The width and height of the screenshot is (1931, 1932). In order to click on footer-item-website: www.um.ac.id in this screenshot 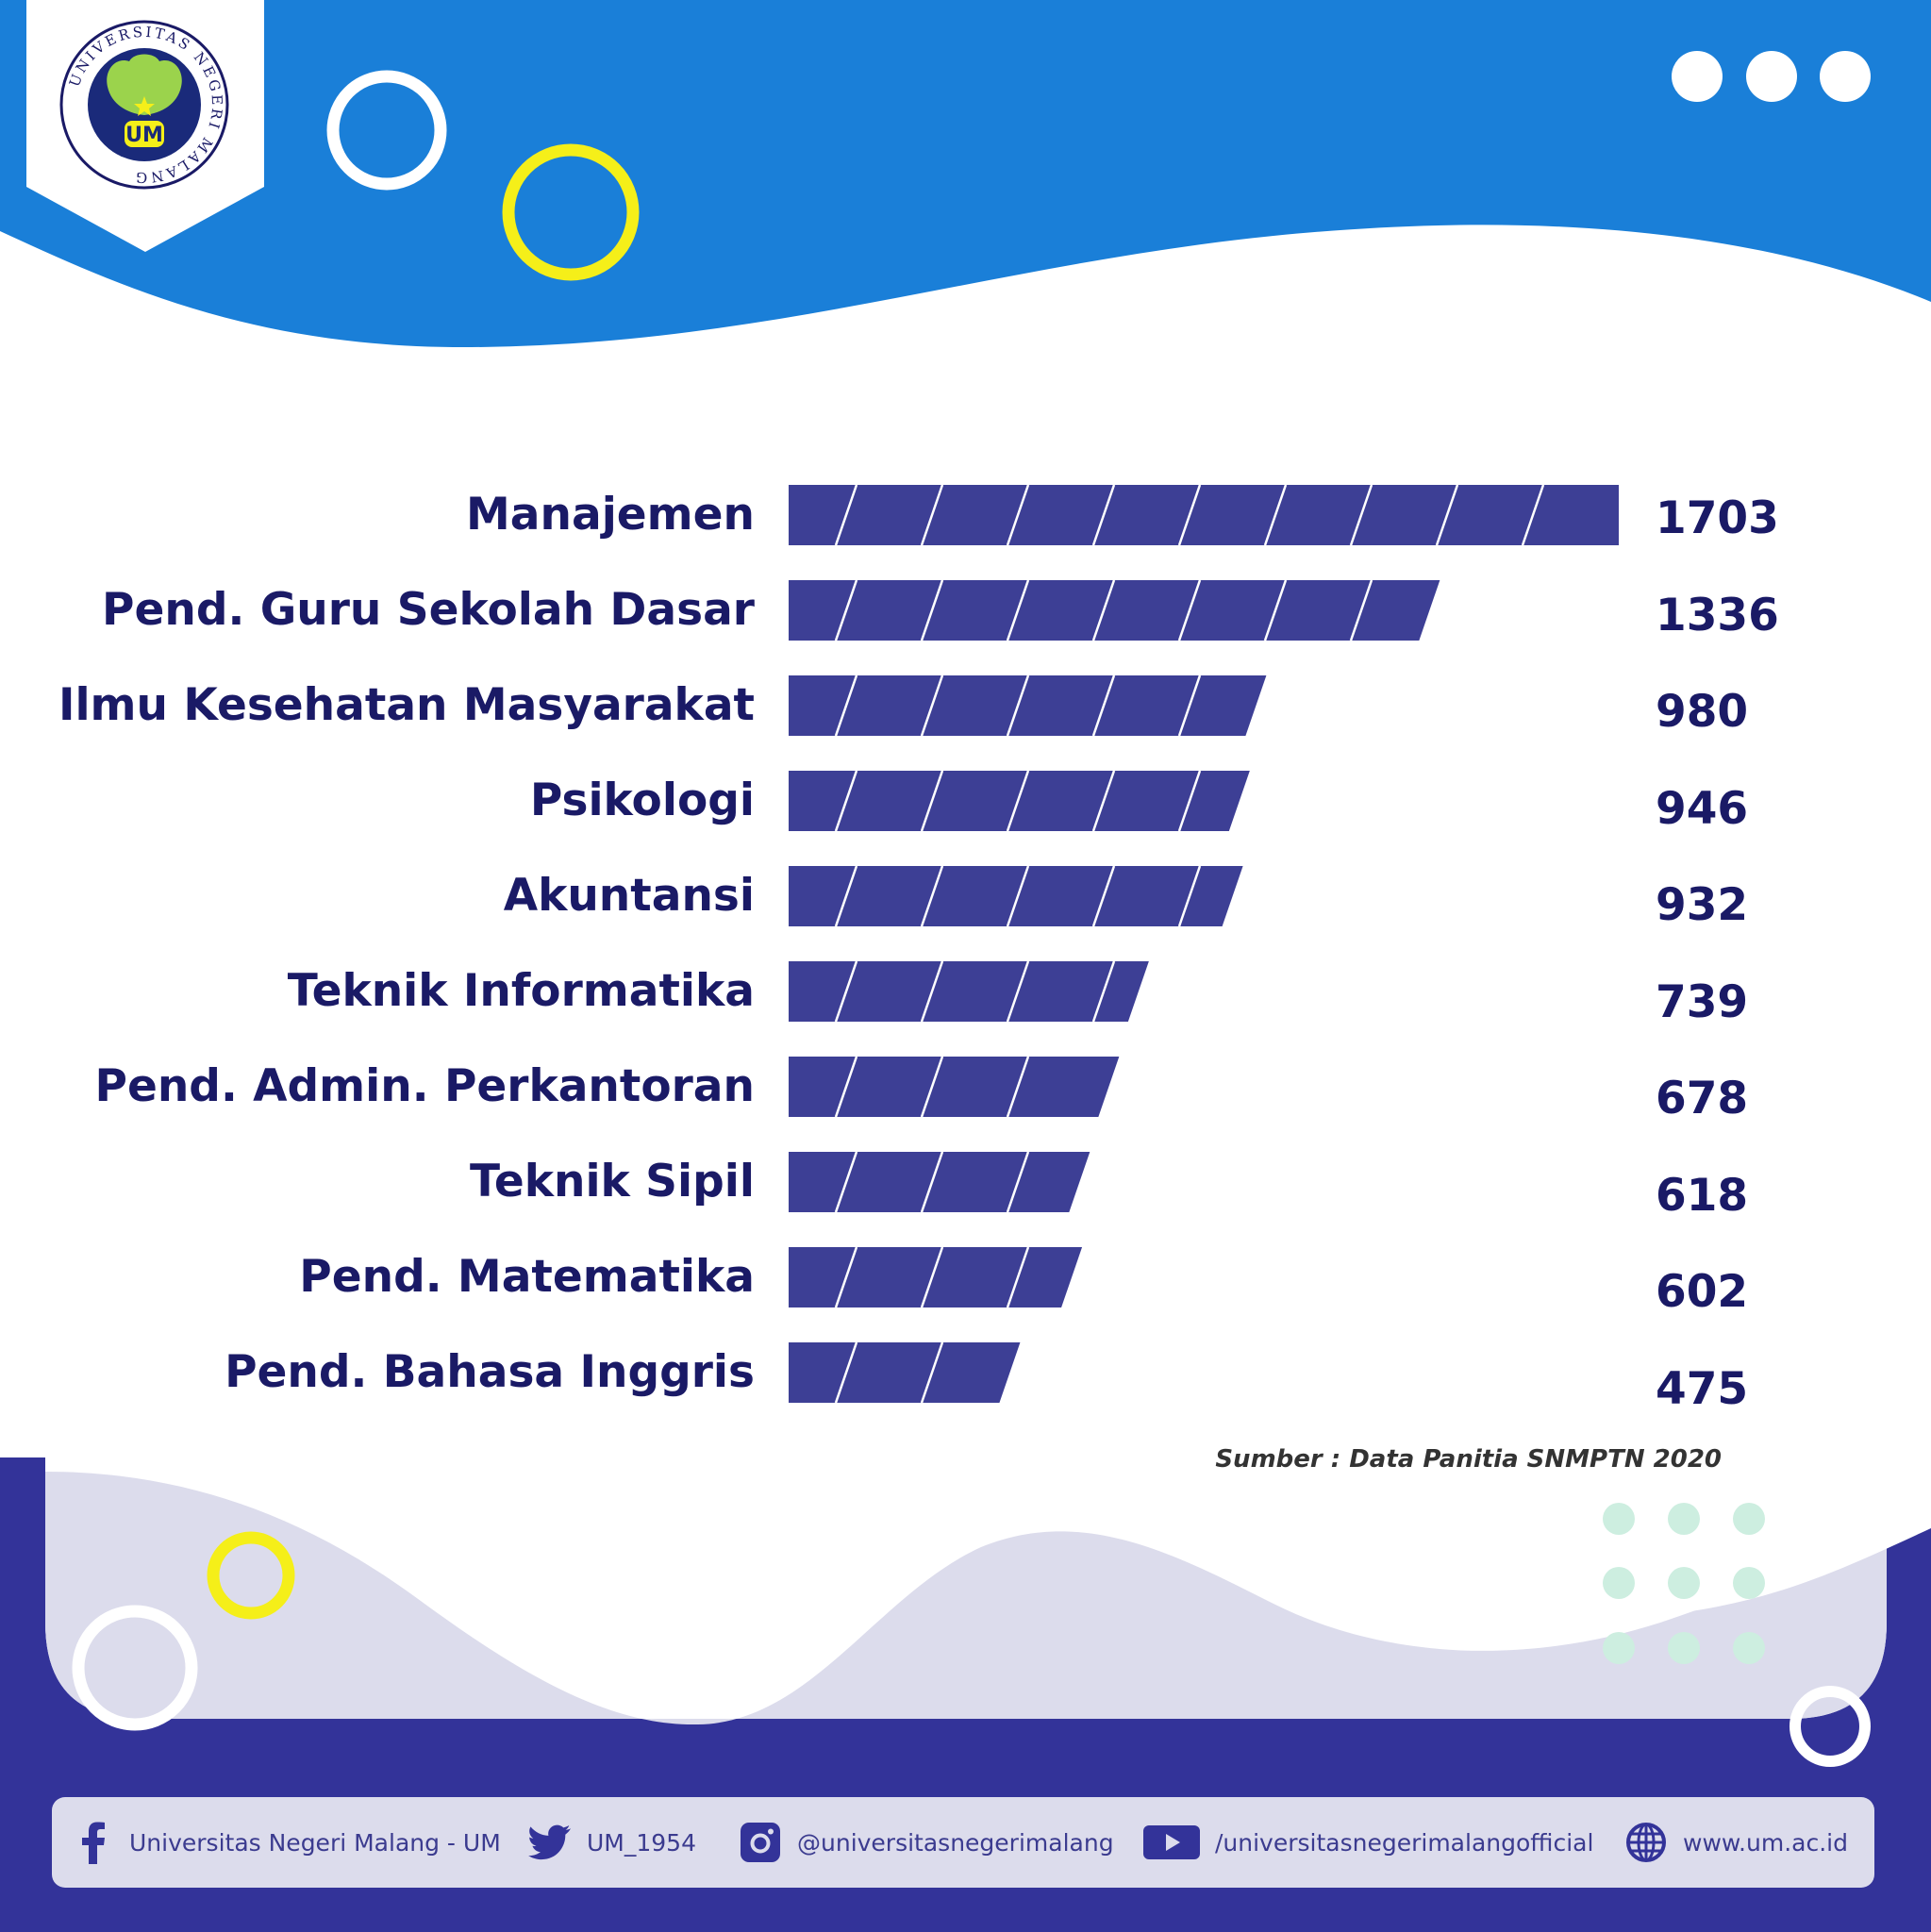, I will do `click(1736, 1843)`.